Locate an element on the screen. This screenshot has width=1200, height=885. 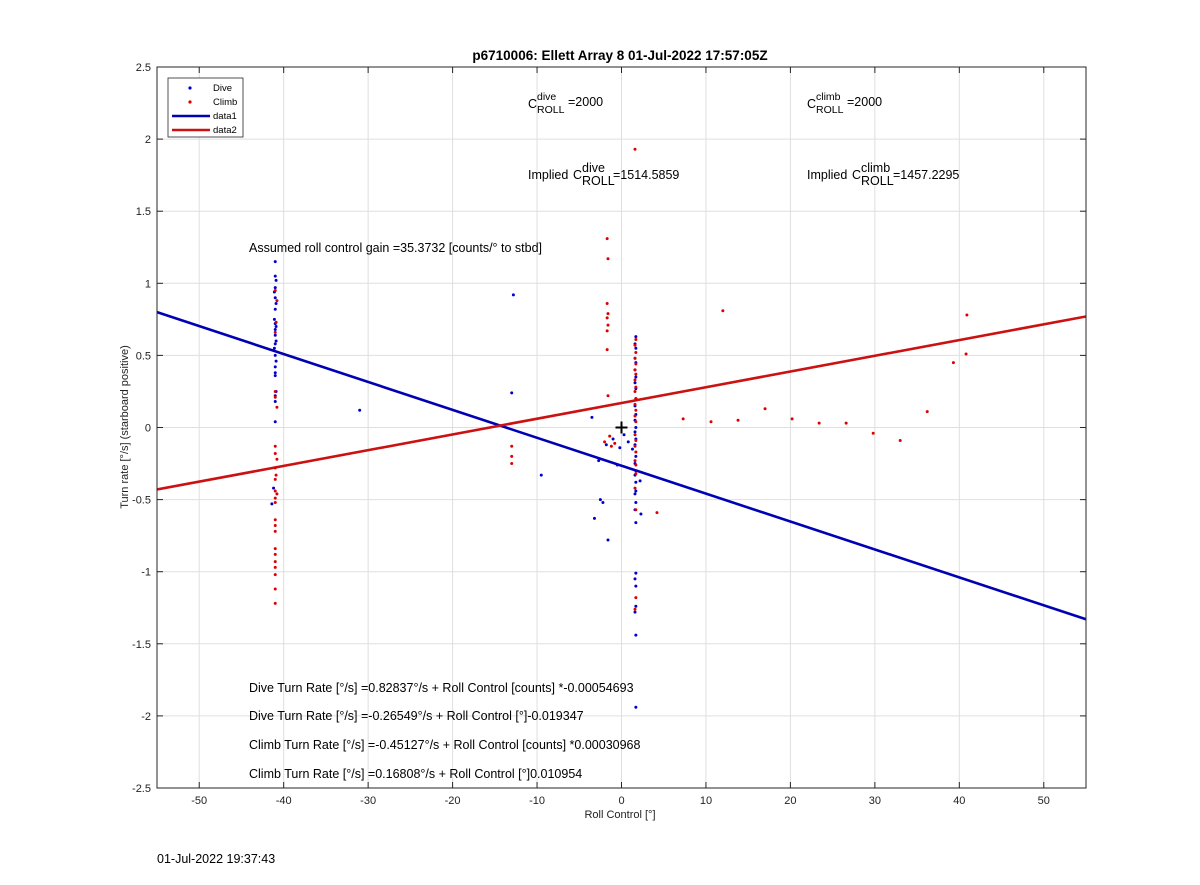
y-tick-label: -2 is located at coordinates (146, 717).